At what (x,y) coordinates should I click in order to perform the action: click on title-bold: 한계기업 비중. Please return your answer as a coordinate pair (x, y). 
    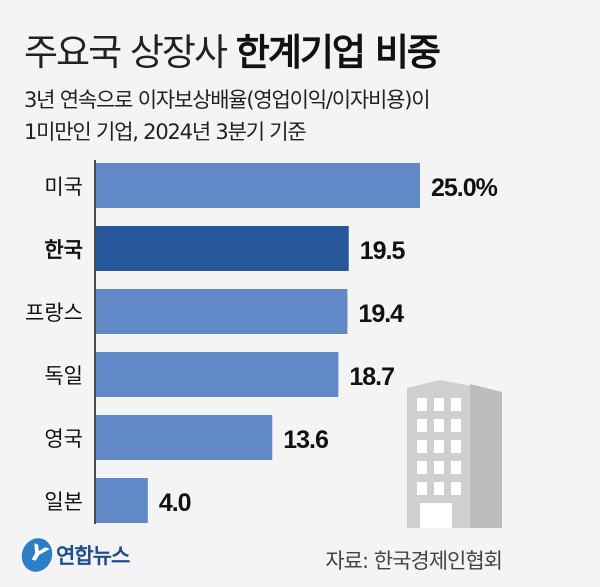
    Looking at the image, I should click on (338, 52).